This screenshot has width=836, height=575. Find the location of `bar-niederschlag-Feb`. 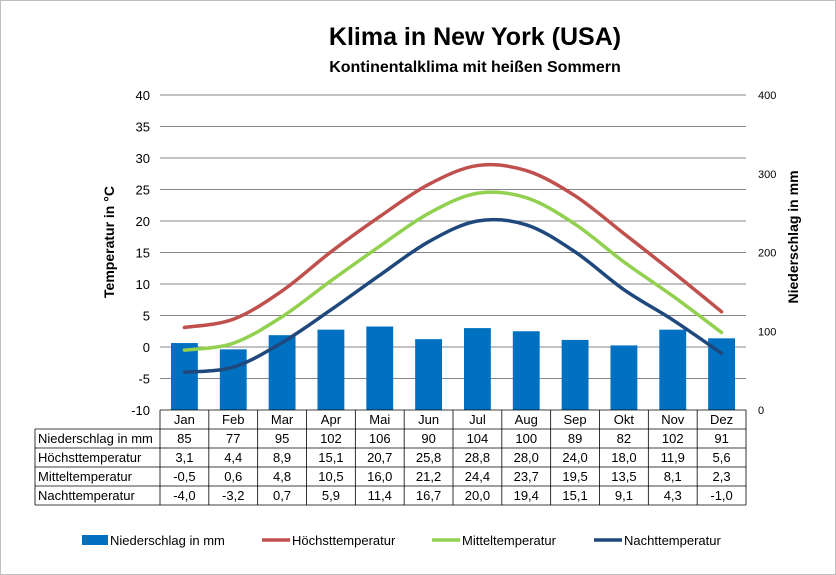

bar-niederschlag-Feb is located at coordinates (233, 379).